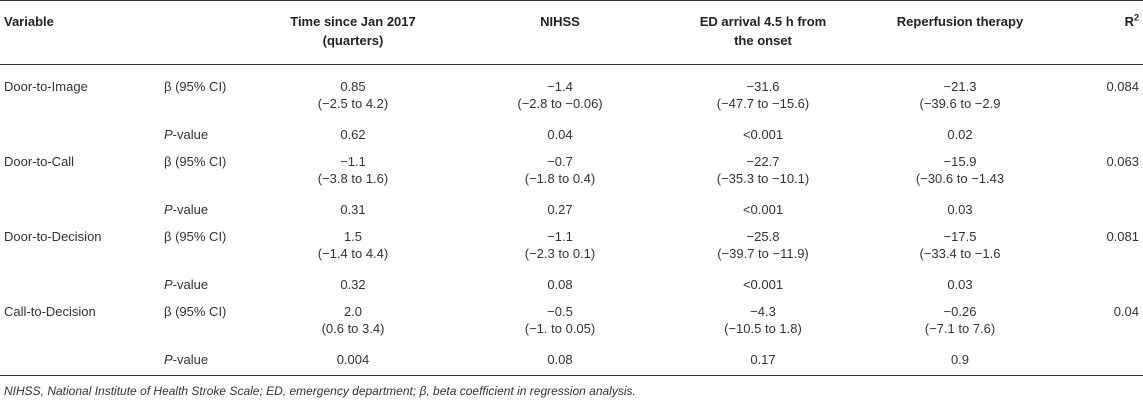 This screenshot has height=406, width=1143. Describe the element at coordinates (960, 359) in the screenshot. I see `rep-p: 0.9` at that location.